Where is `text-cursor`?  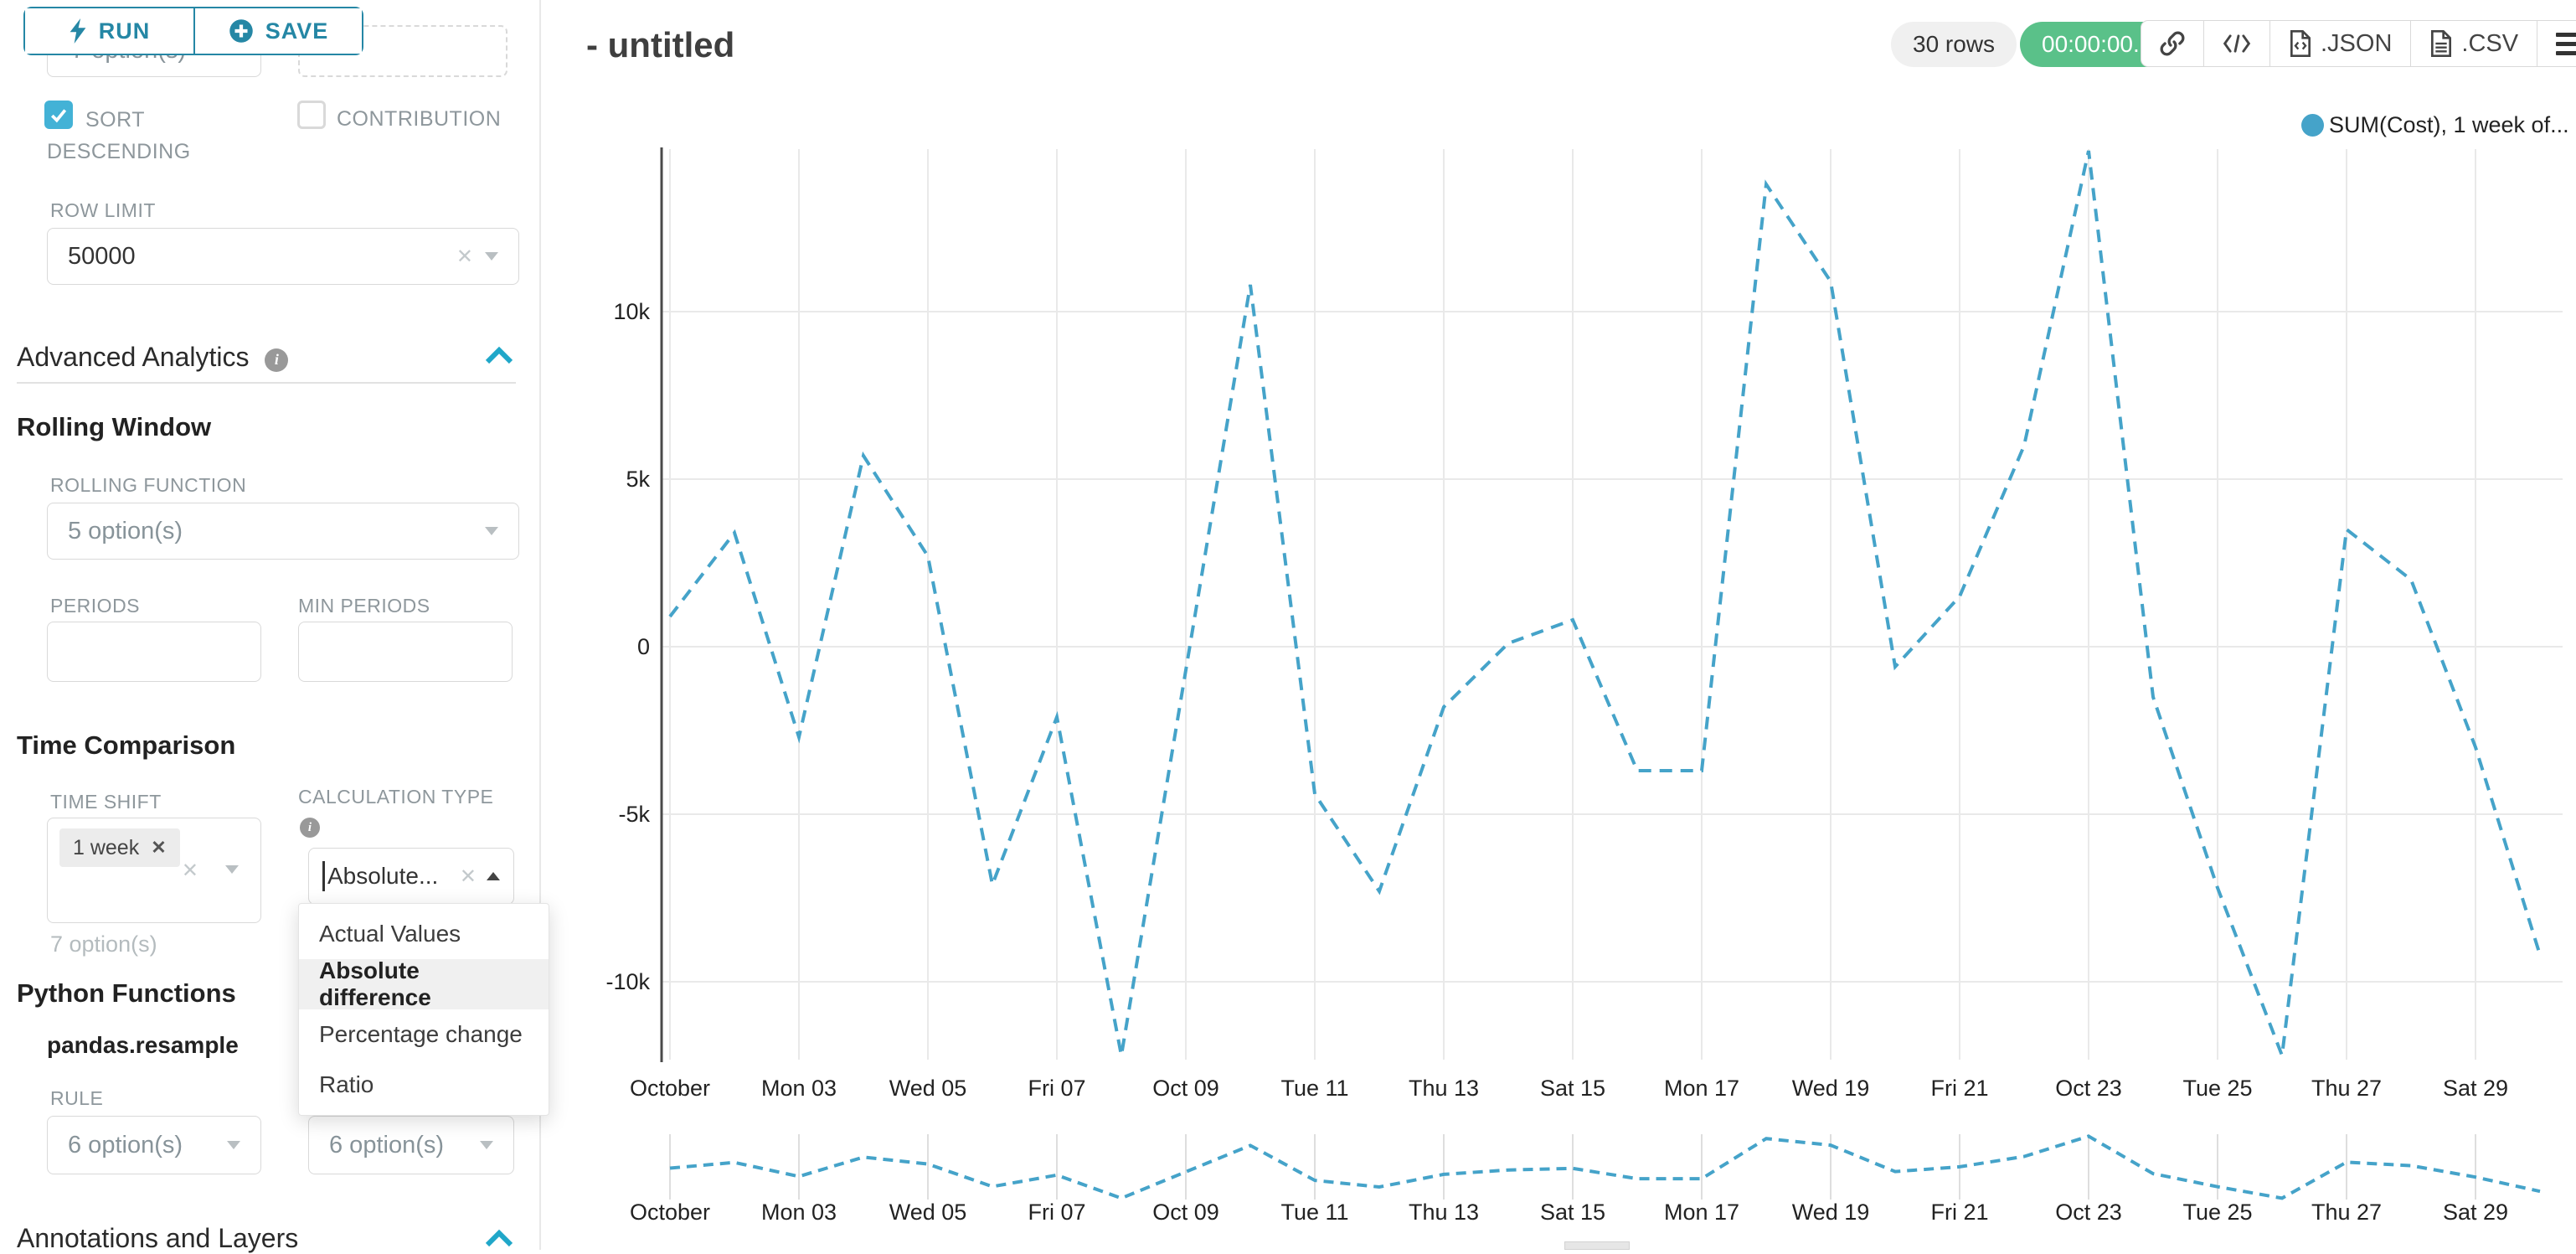
text-cursor is located at coordinates (323, 876).